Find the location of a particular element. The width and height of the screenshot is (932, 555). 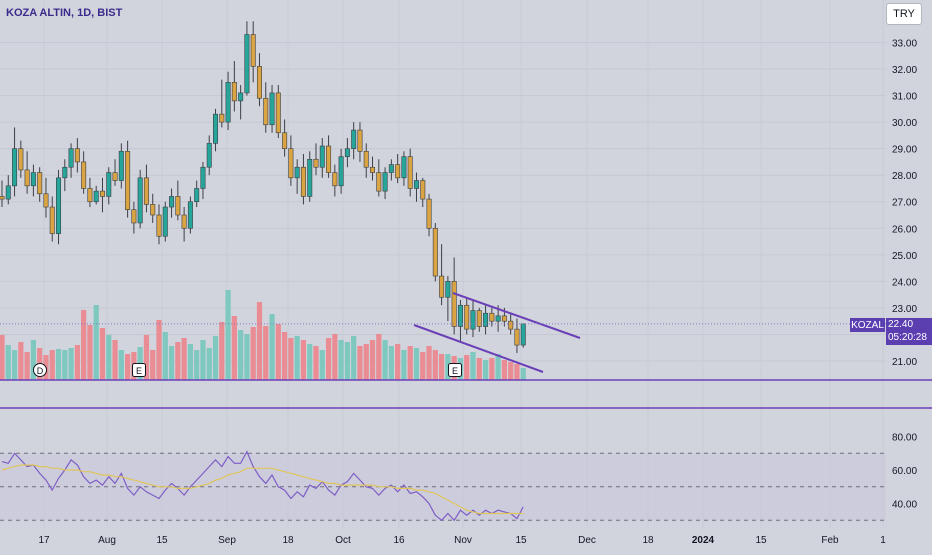

price-axis-tick-label: 31.00 is located at coordinates (904, 97).